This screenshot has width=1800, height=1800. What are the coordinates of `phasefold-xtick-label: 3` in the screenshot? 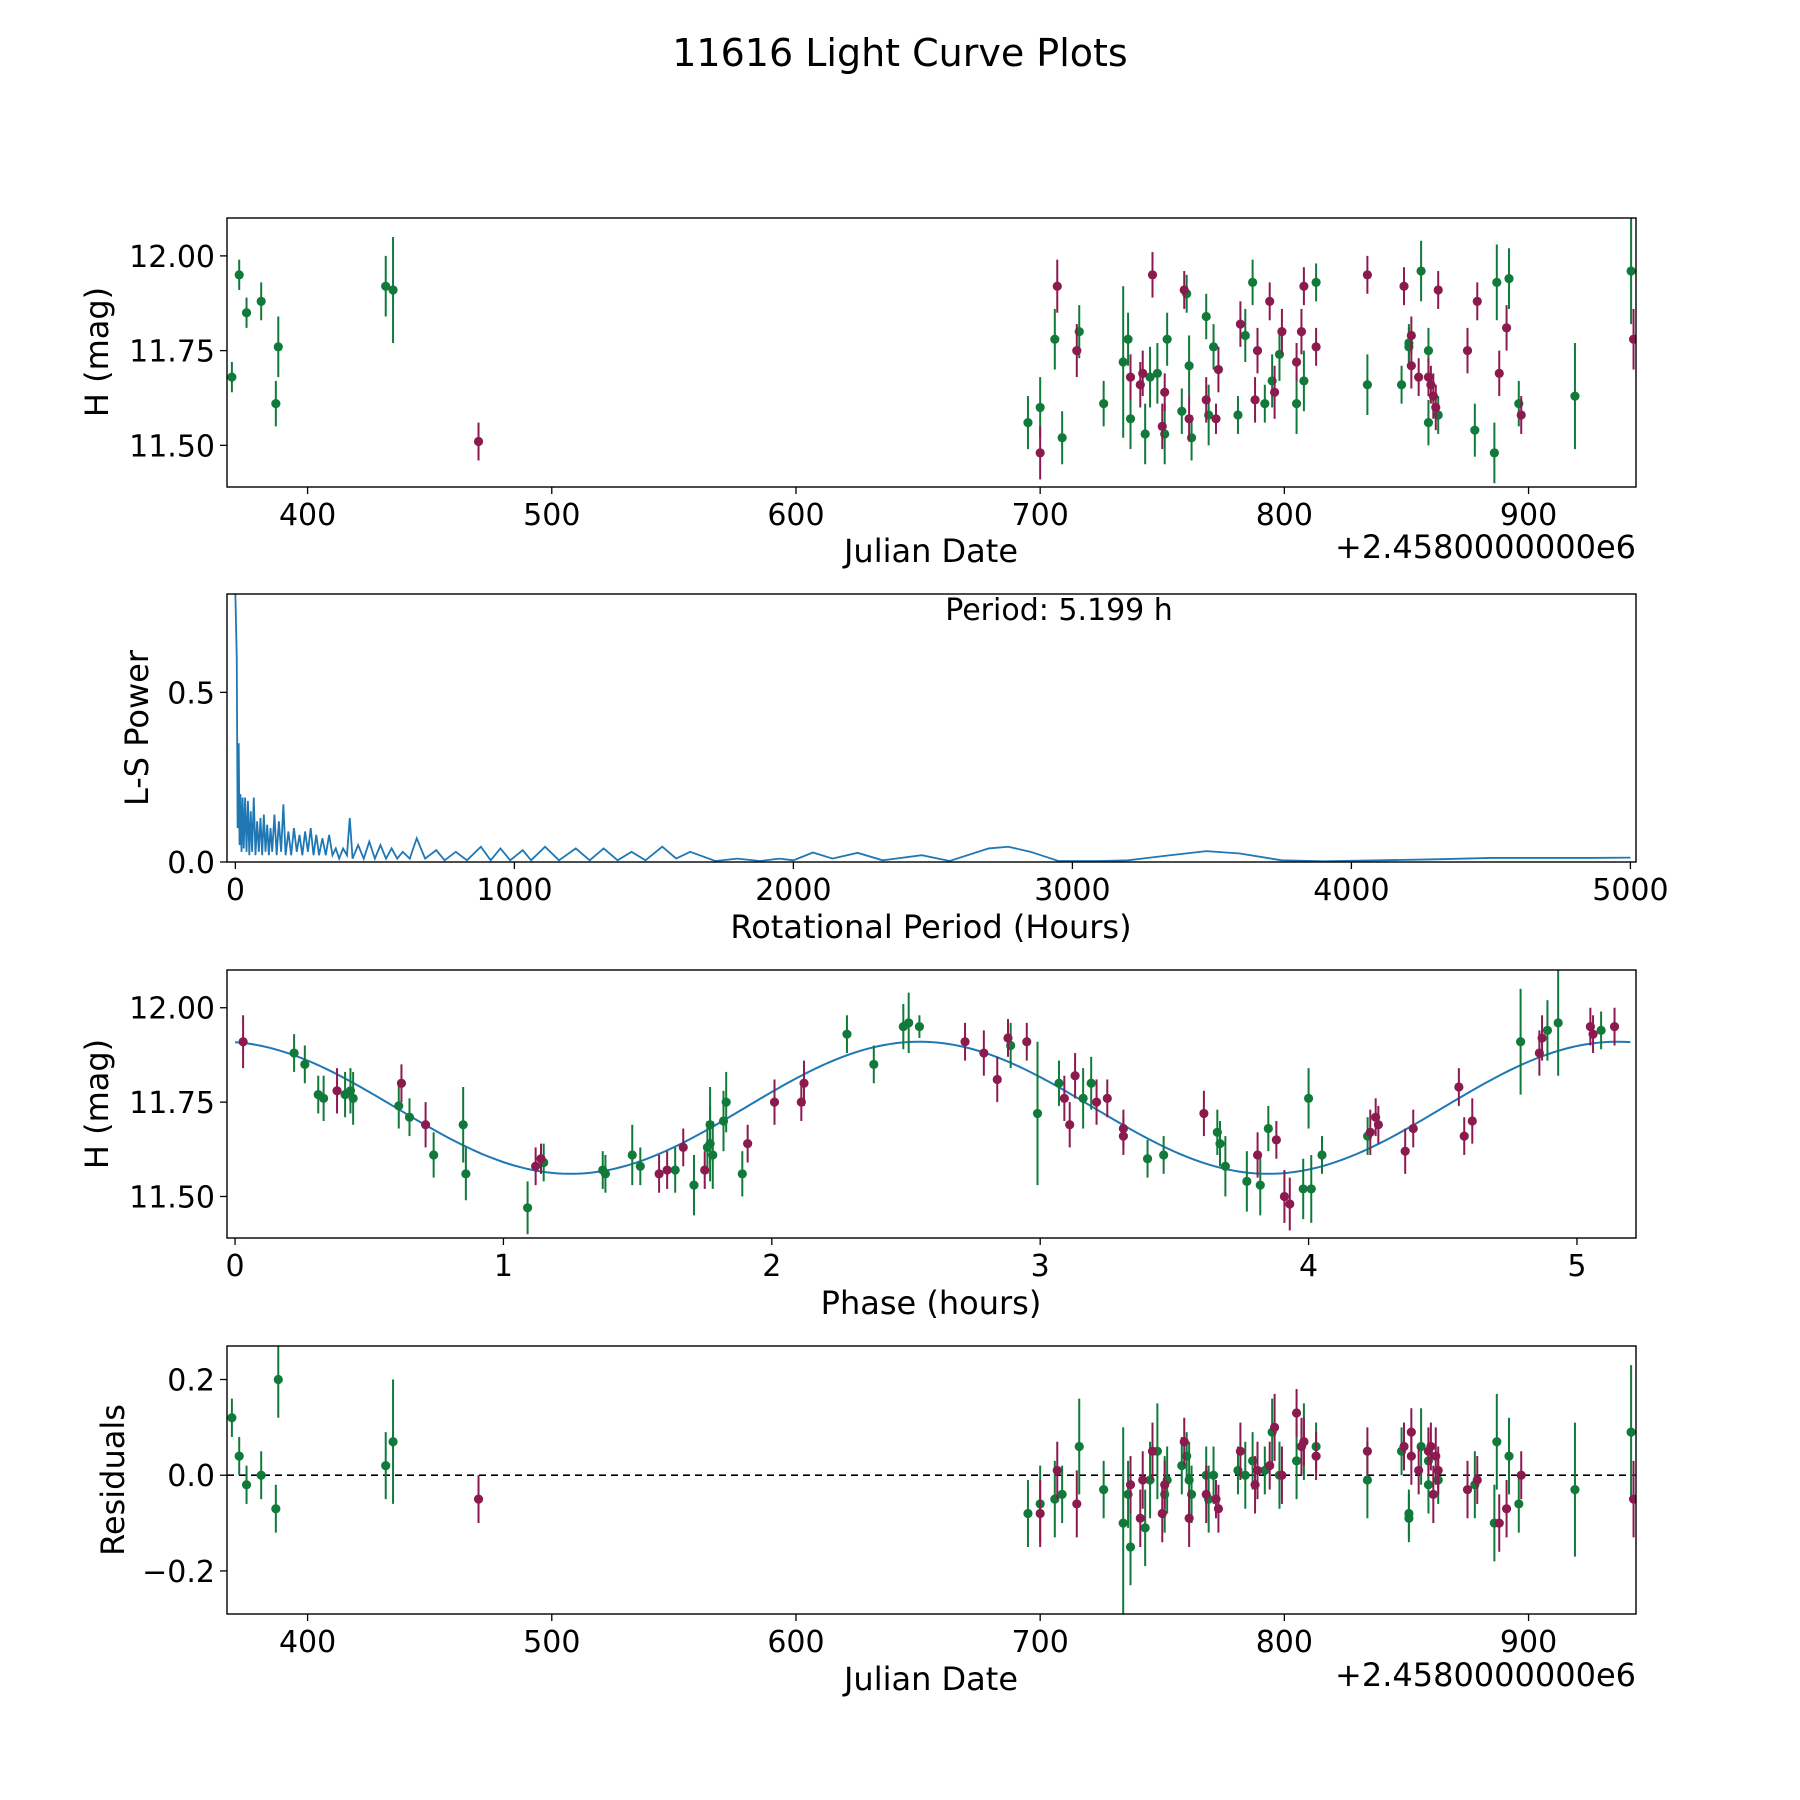 It's located at (1040, 1266).